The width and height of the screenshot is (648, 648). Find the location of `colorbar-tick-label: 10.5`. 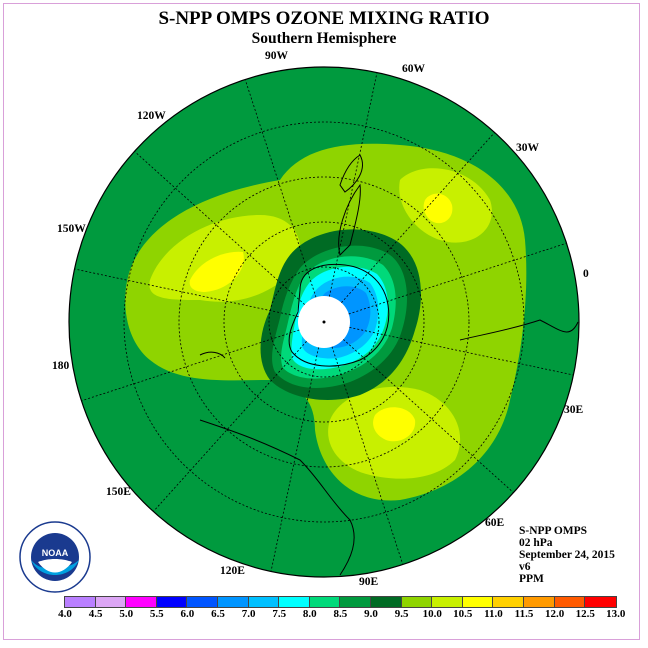

colorbar-tick-label: 10.5 is located at coordinates (463, 614).